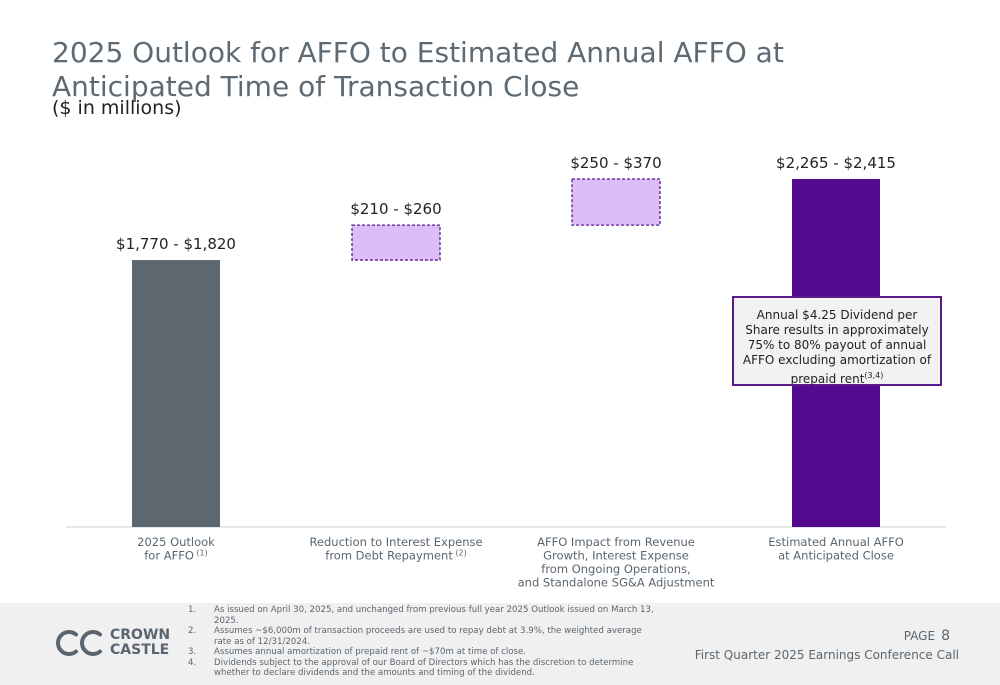 The image size is (1000, 685). What do you see at coordinates (874, 375) in the screenshot?
I see `callout-footnote: (3,4)` at bounding box center [874, 375].